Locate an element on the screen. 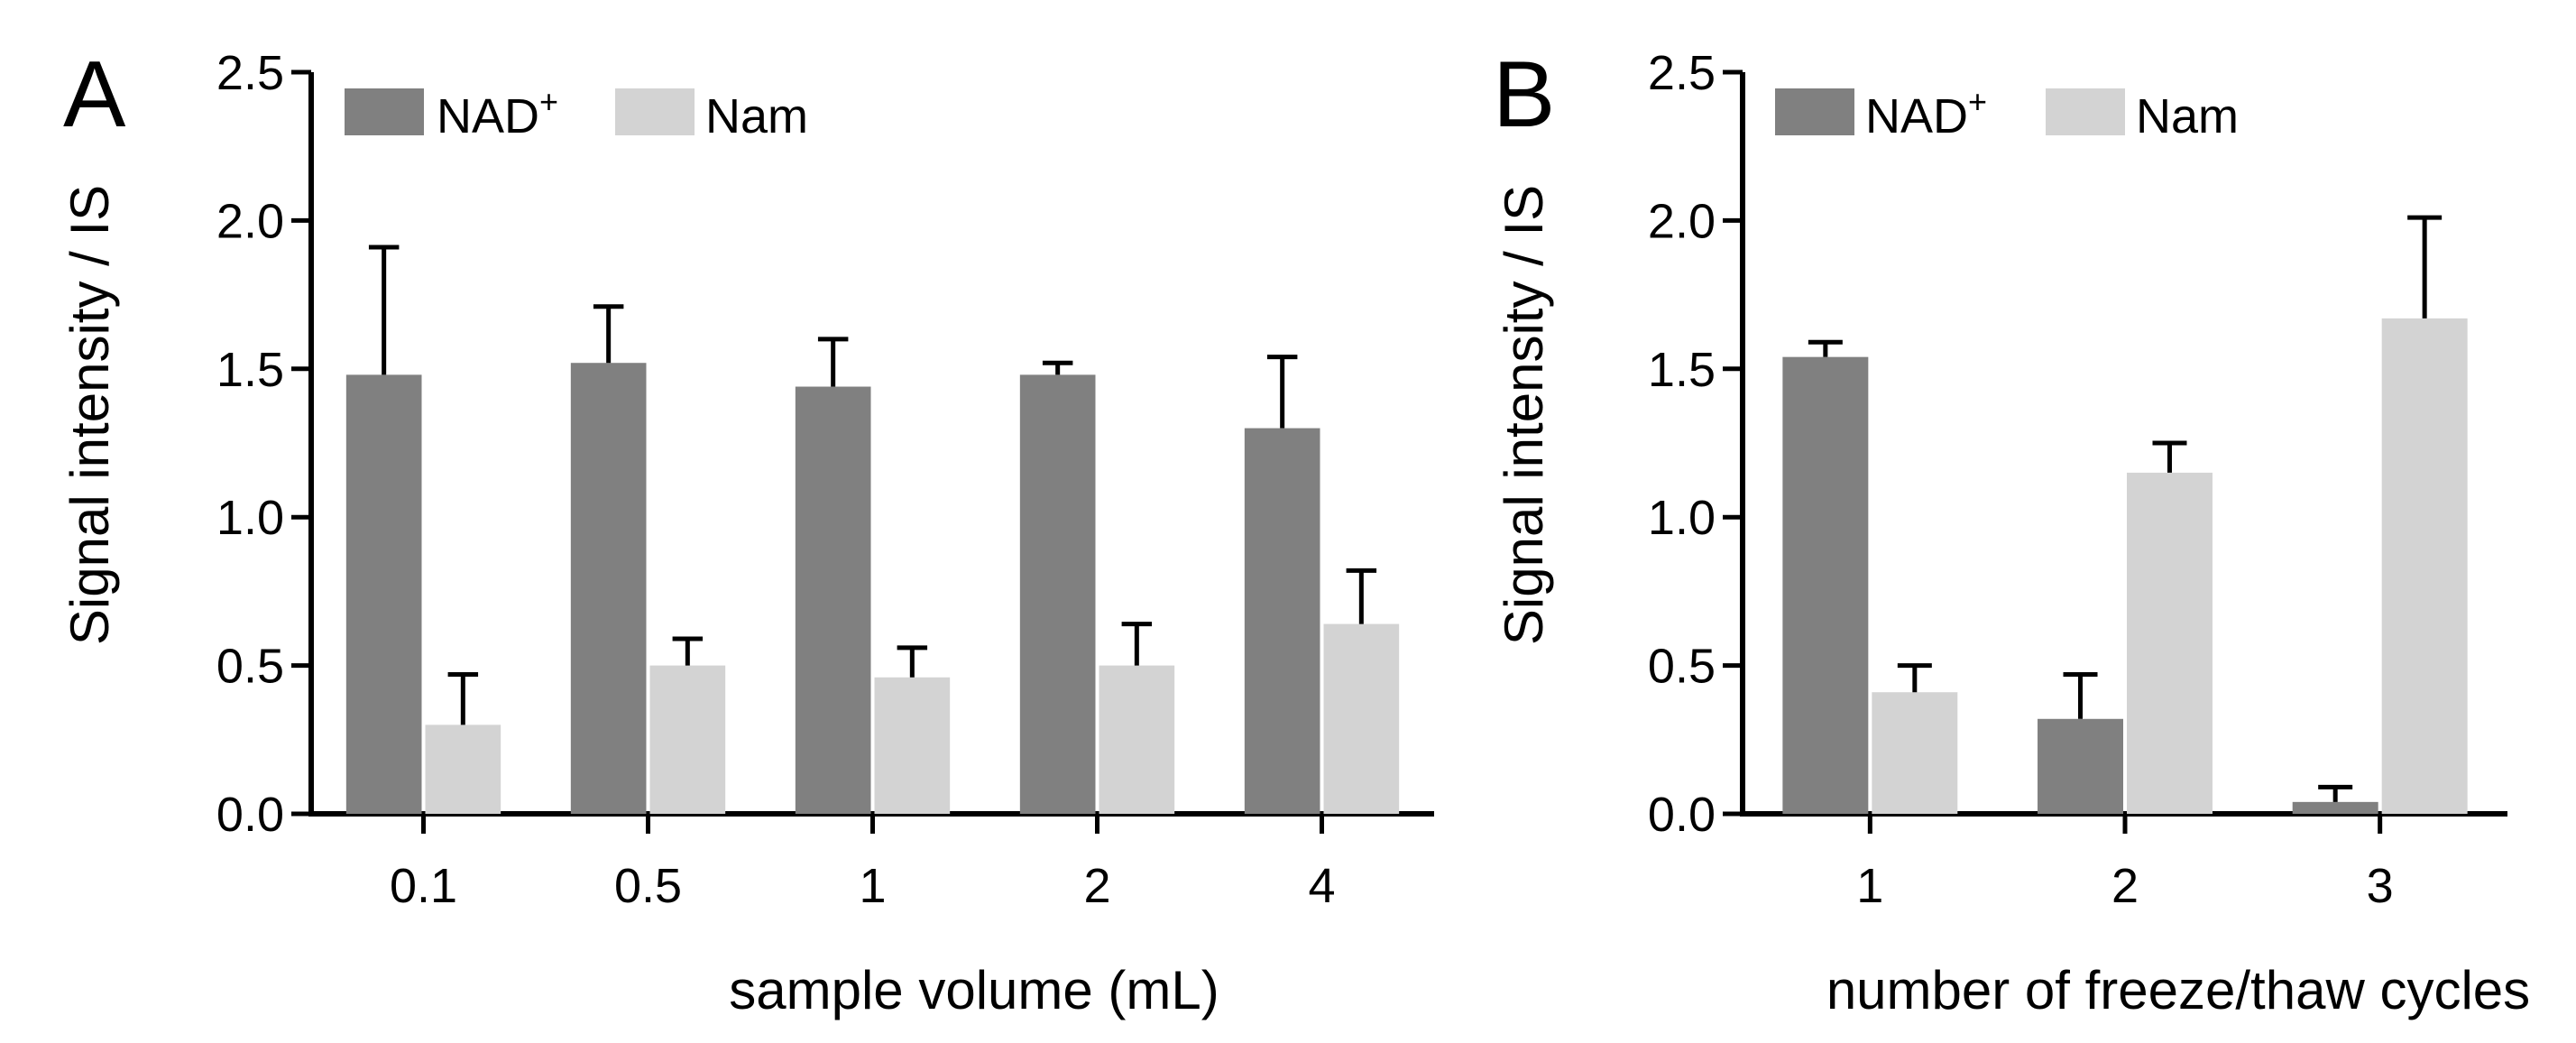 This screenshot has width=2576, height=1043. panel-a-x-tick-label: 0.5 is located at coordinates (648, 886).